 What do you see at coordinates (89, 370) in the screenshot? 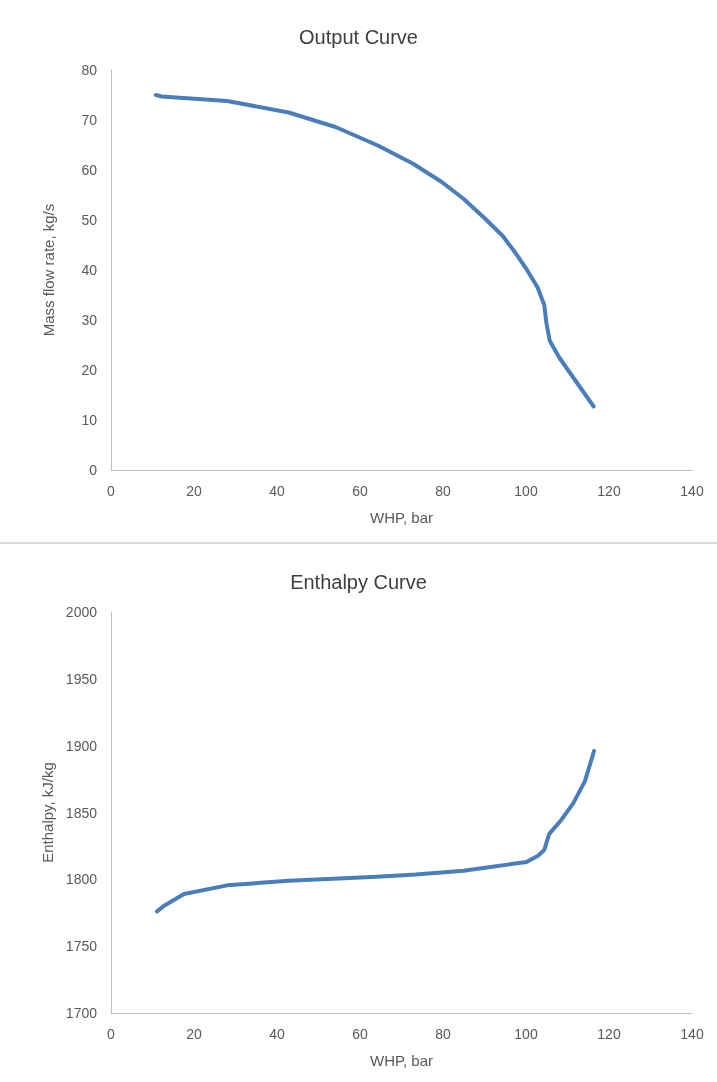
I see `y-tick-label: 20` at bounding box center [89, 370].